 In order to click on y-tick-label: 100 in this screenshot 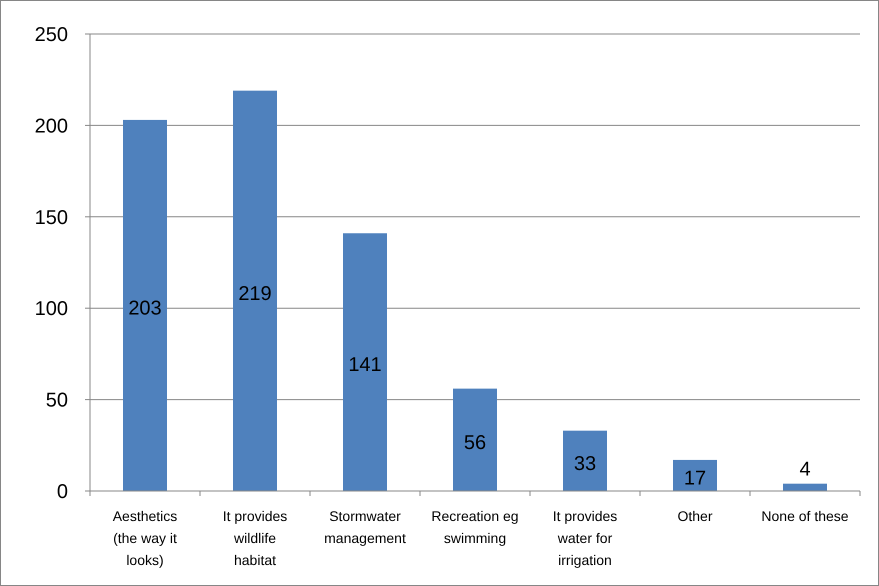, I will do `click(51, 309)`.